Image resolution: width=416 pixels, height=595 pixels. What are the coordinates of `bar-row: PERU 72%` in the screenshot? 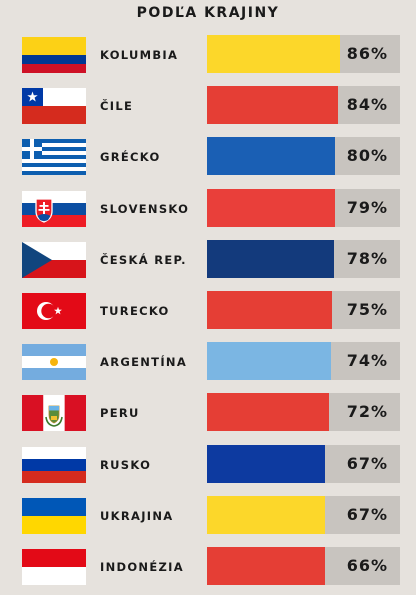 It's located at (208, 413).